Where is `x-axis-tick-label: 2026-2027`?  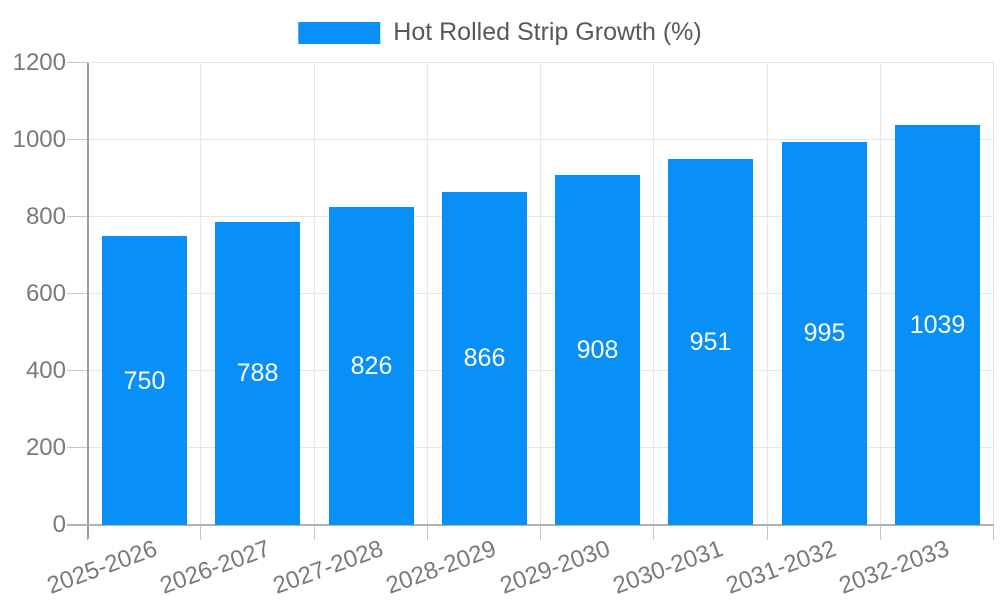
x-axis-tick-label: 2026-2027 is located at coordinates (215, 567).